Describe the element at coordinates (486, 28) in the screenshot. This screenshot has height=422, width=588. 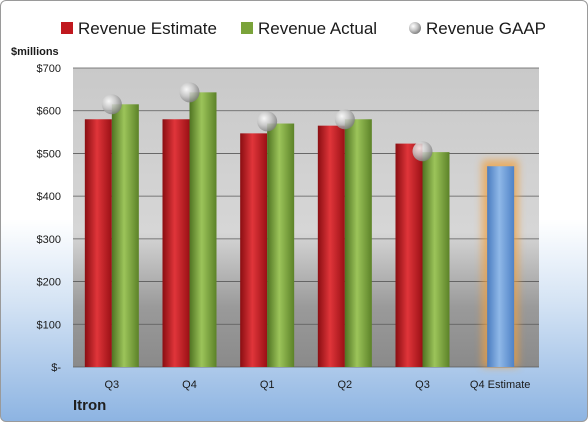
I see `legend-label: Revenue GAAP` at that location.